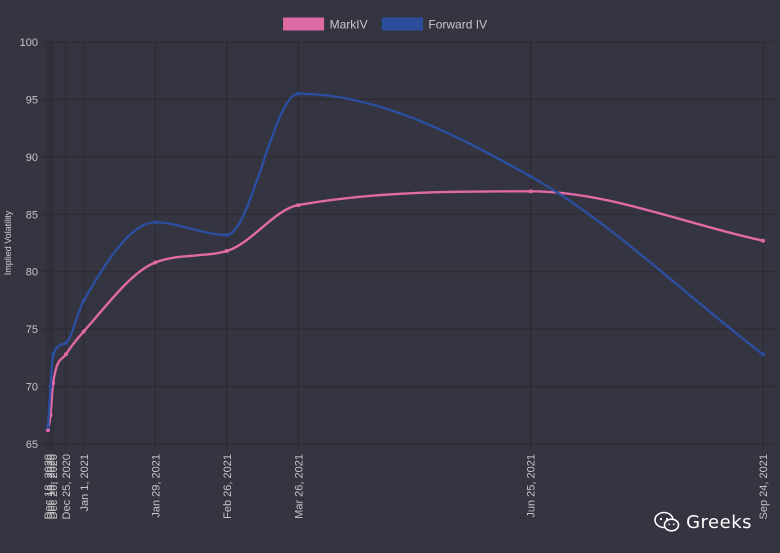  I want to click on y-tick-label: 65, so click(32, 445).